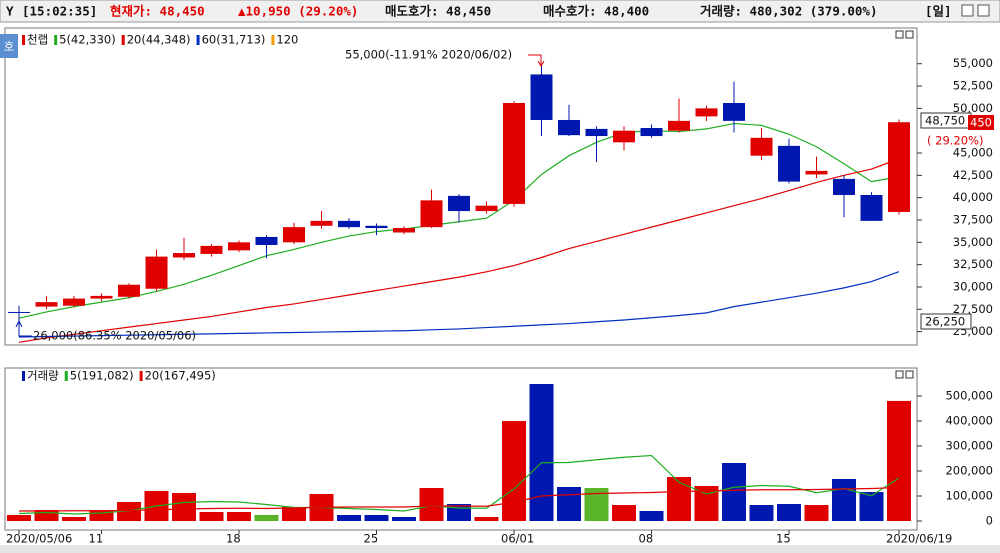  I want to click on x-tick-label: 11, so click(96, 539).